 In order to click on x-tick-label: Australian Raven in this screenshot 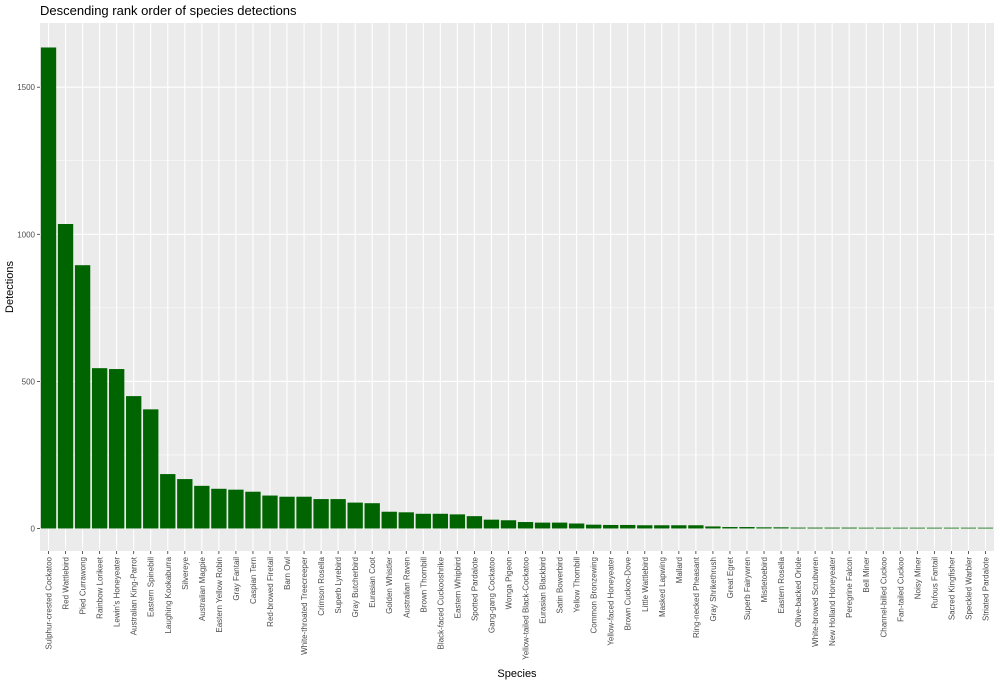, I will do `click(406, 587)`.